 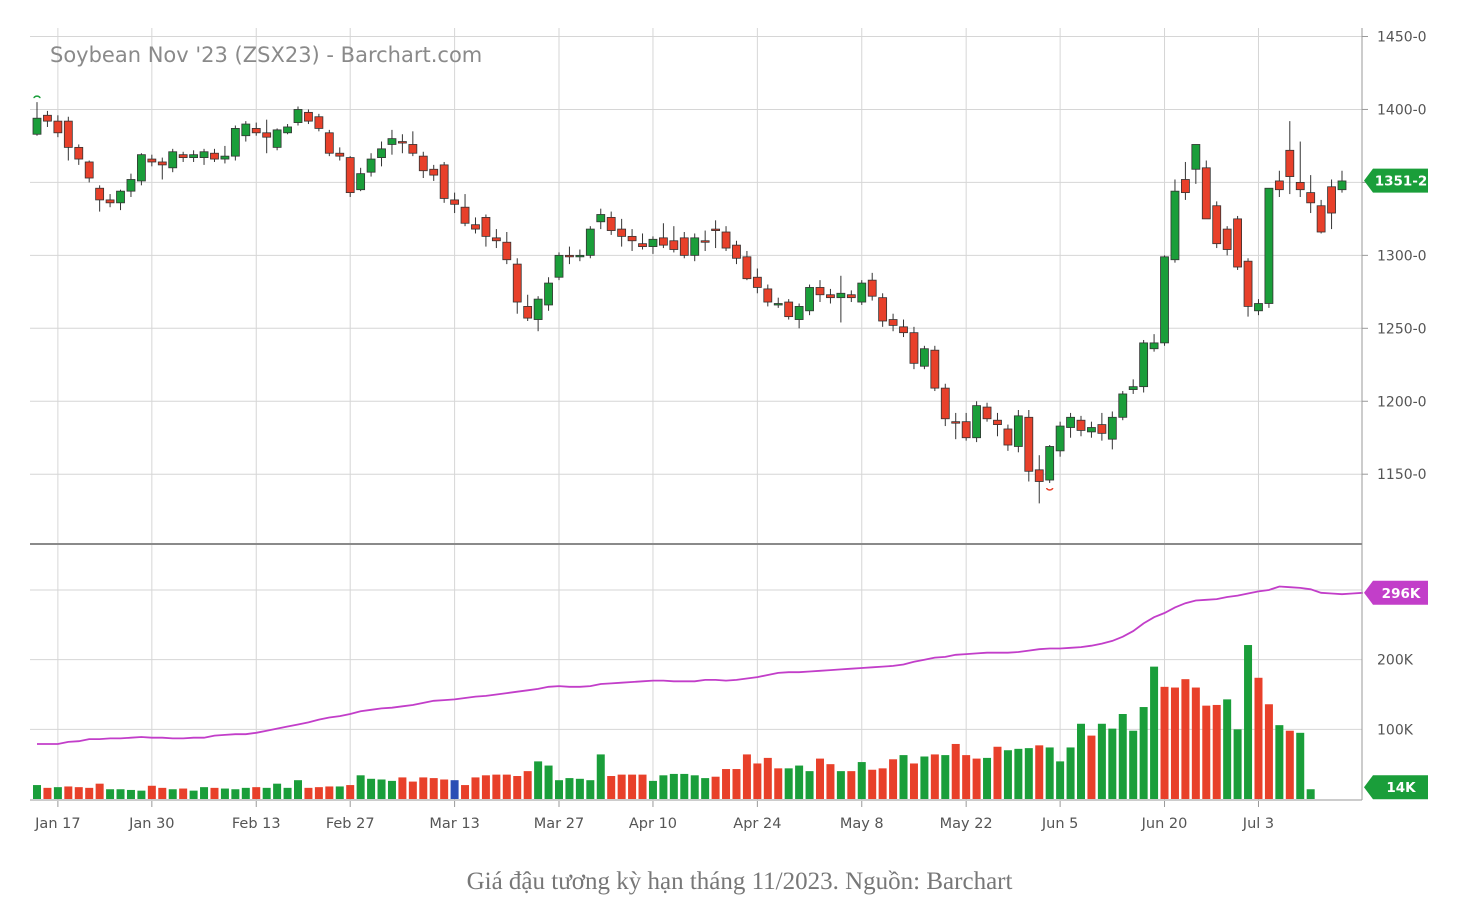 I want to click on price-tick-label: 1200-0, so click(x=1402, y=402).